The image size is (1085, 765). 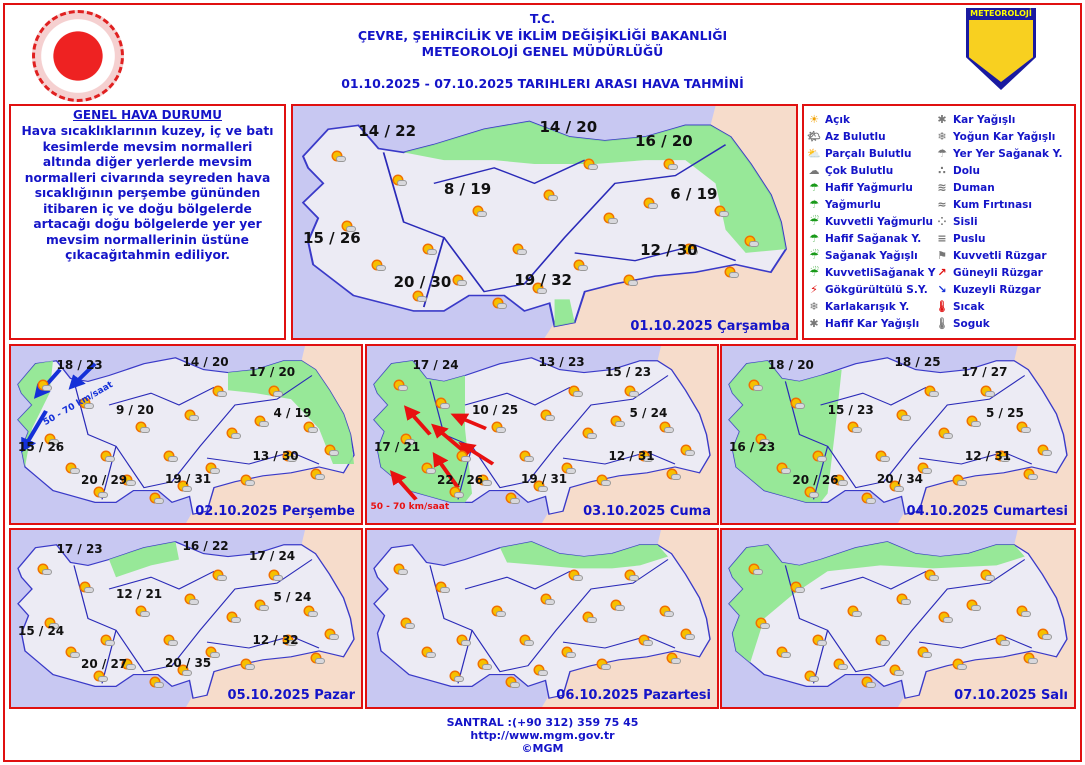 I want to click on temperature-label: 17 / 24, so click(x=272, y=556).